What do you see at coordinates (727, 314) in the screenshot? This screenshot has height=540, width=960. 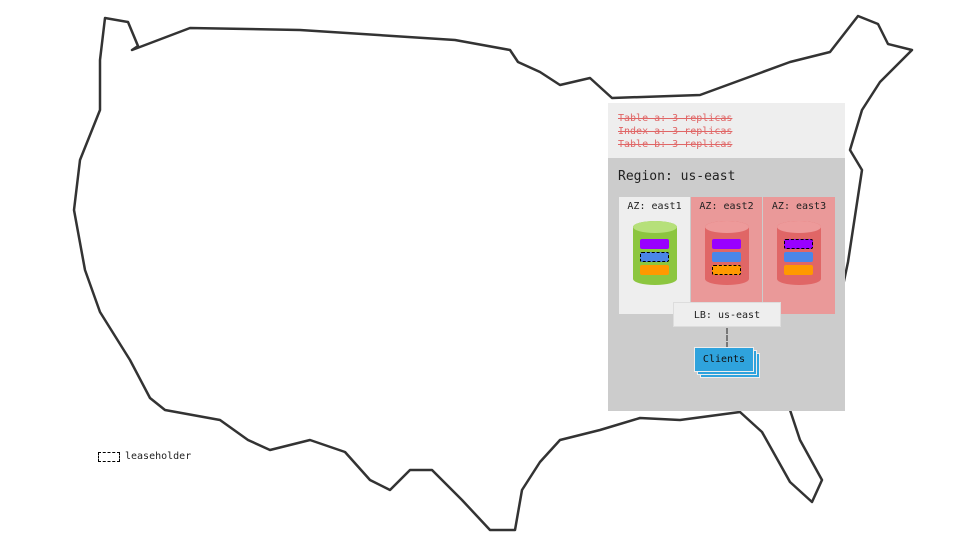 I see `load-balancer: LB: us-east` at bounding box center [727, 314].